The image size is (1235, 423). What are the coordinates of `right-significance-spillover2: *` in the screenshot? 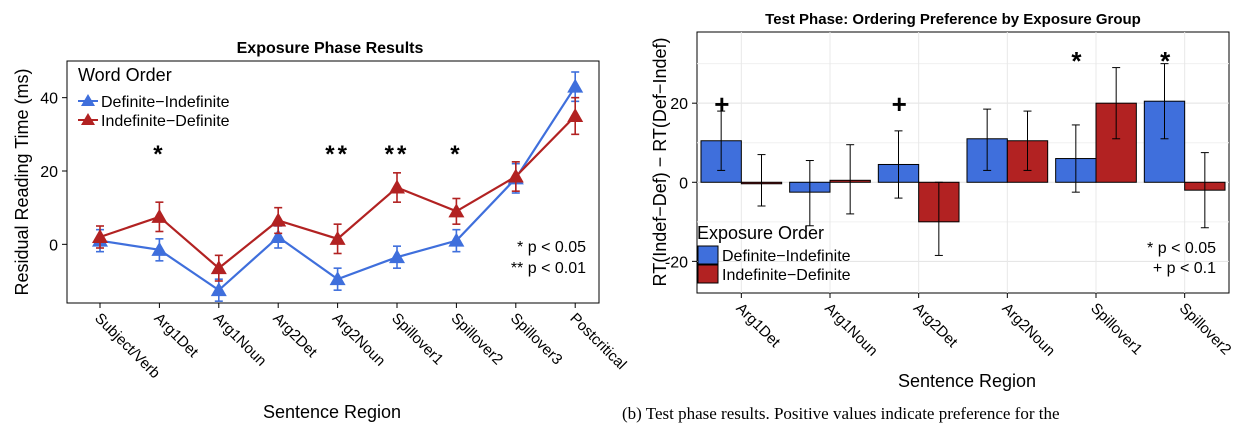 It's located at (1165, 61).